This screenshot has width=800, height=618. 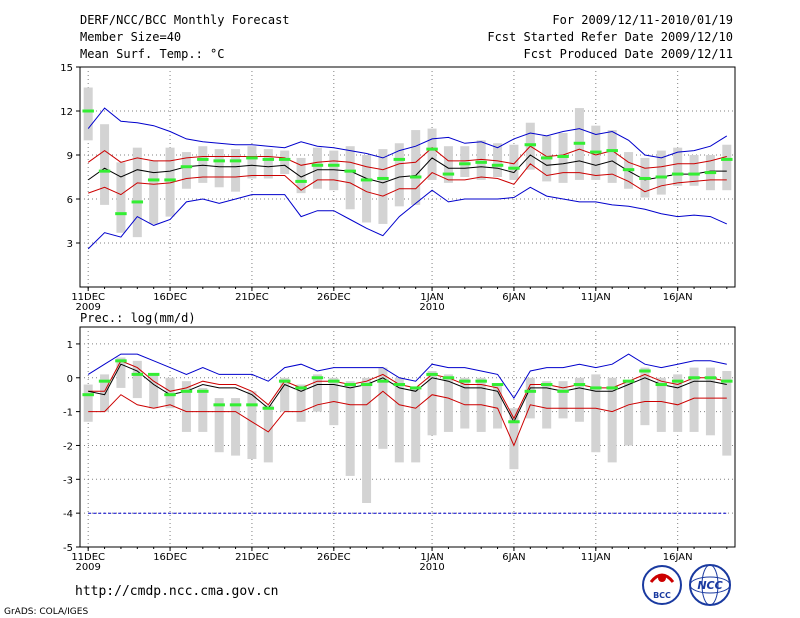 I want to click on prec-max-line, so click(x=407, y=376).